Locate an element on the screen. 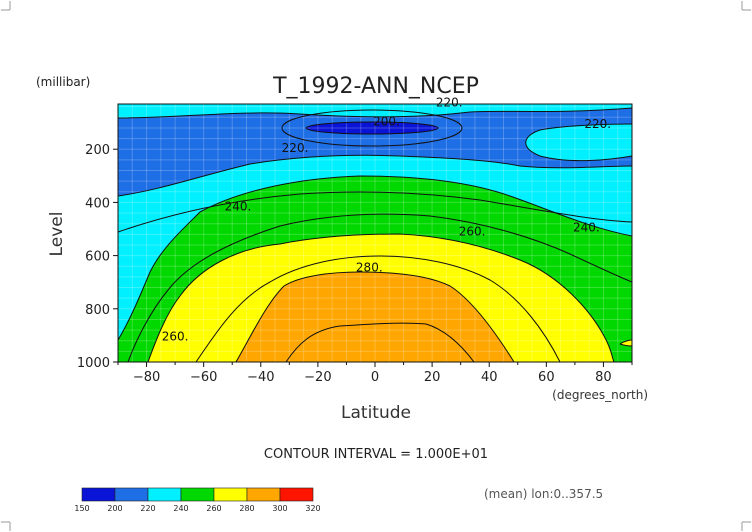  x-tick-label: −80 is located at coordinates (146, 377).